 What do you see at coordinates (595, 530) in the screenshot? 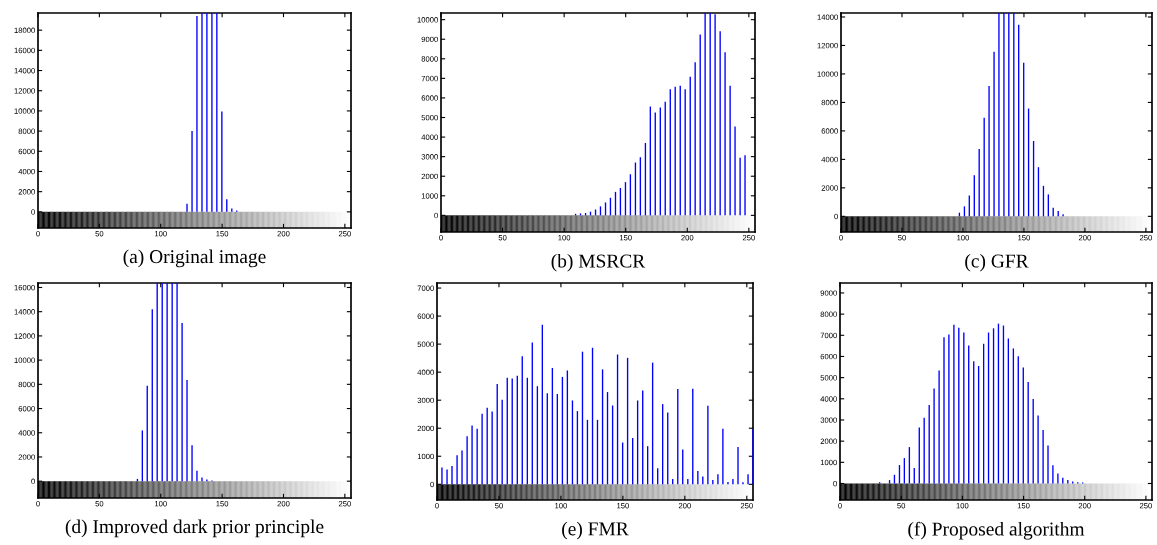
I see `text: (e) FMR` at bounding box center [595, 530].